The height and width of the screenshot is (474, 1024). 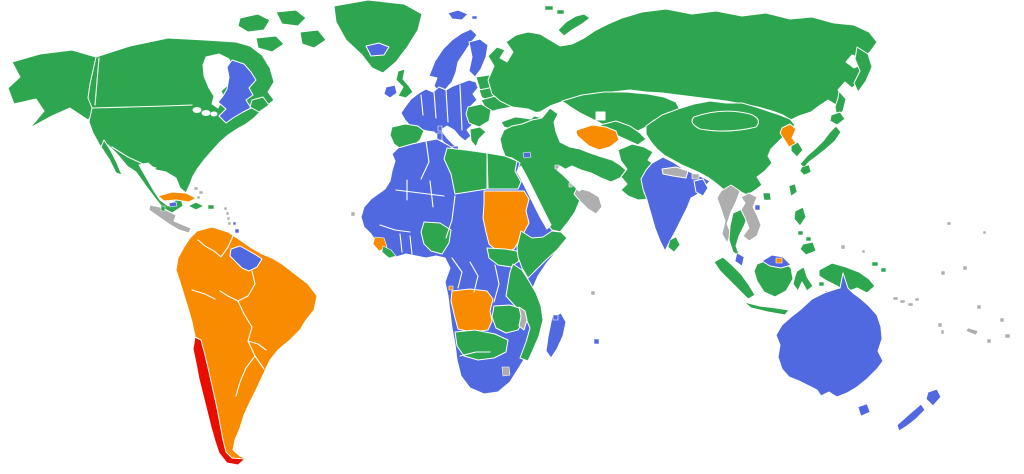 What do you see at coordinates (389, 252) in the screenshot?
I see `region-liberia` at bounding box center [389, 252].